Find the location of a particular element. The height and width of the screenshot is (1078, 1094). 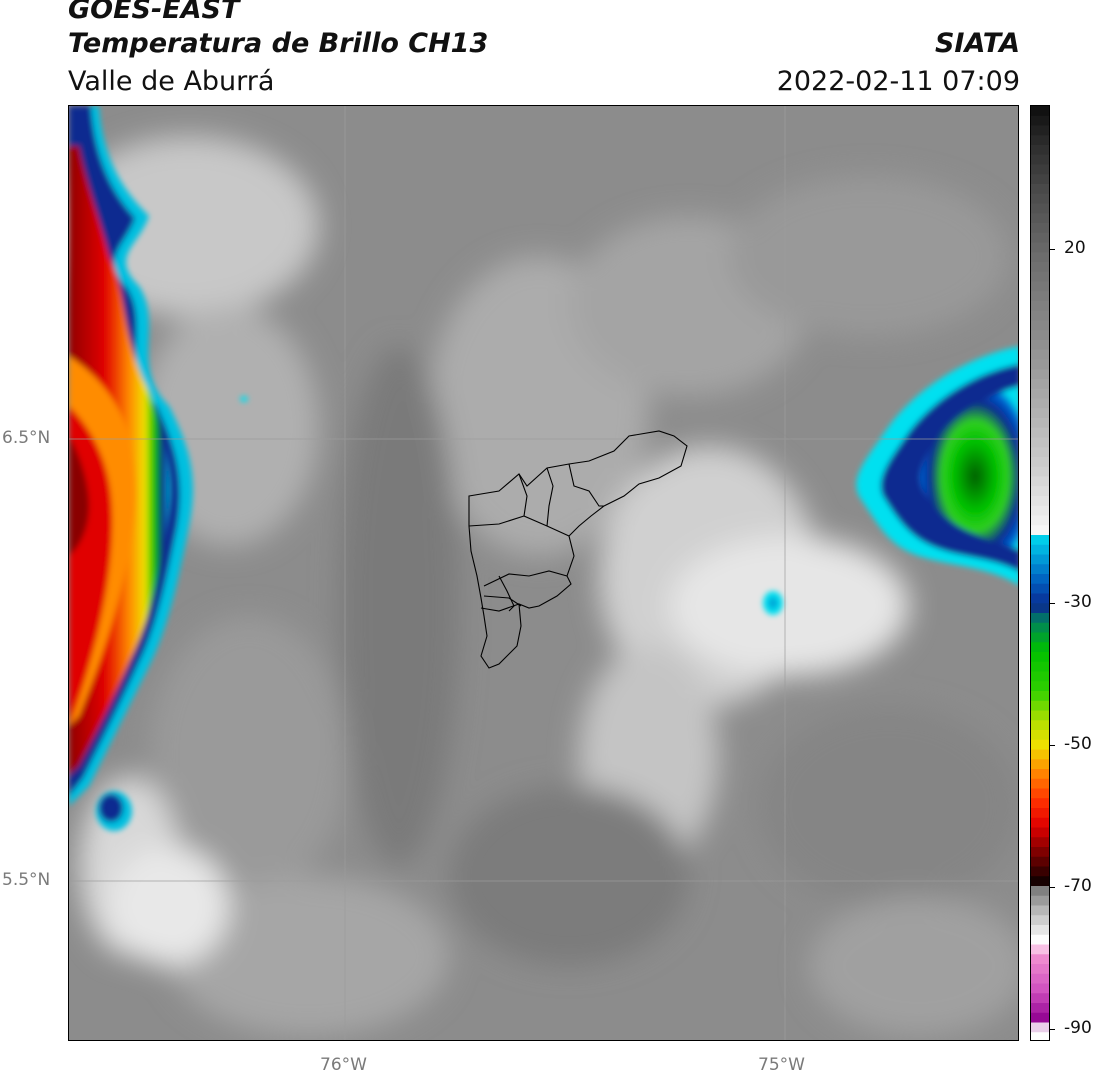

temperature-colorbar is located at coordinates (1040, 573).